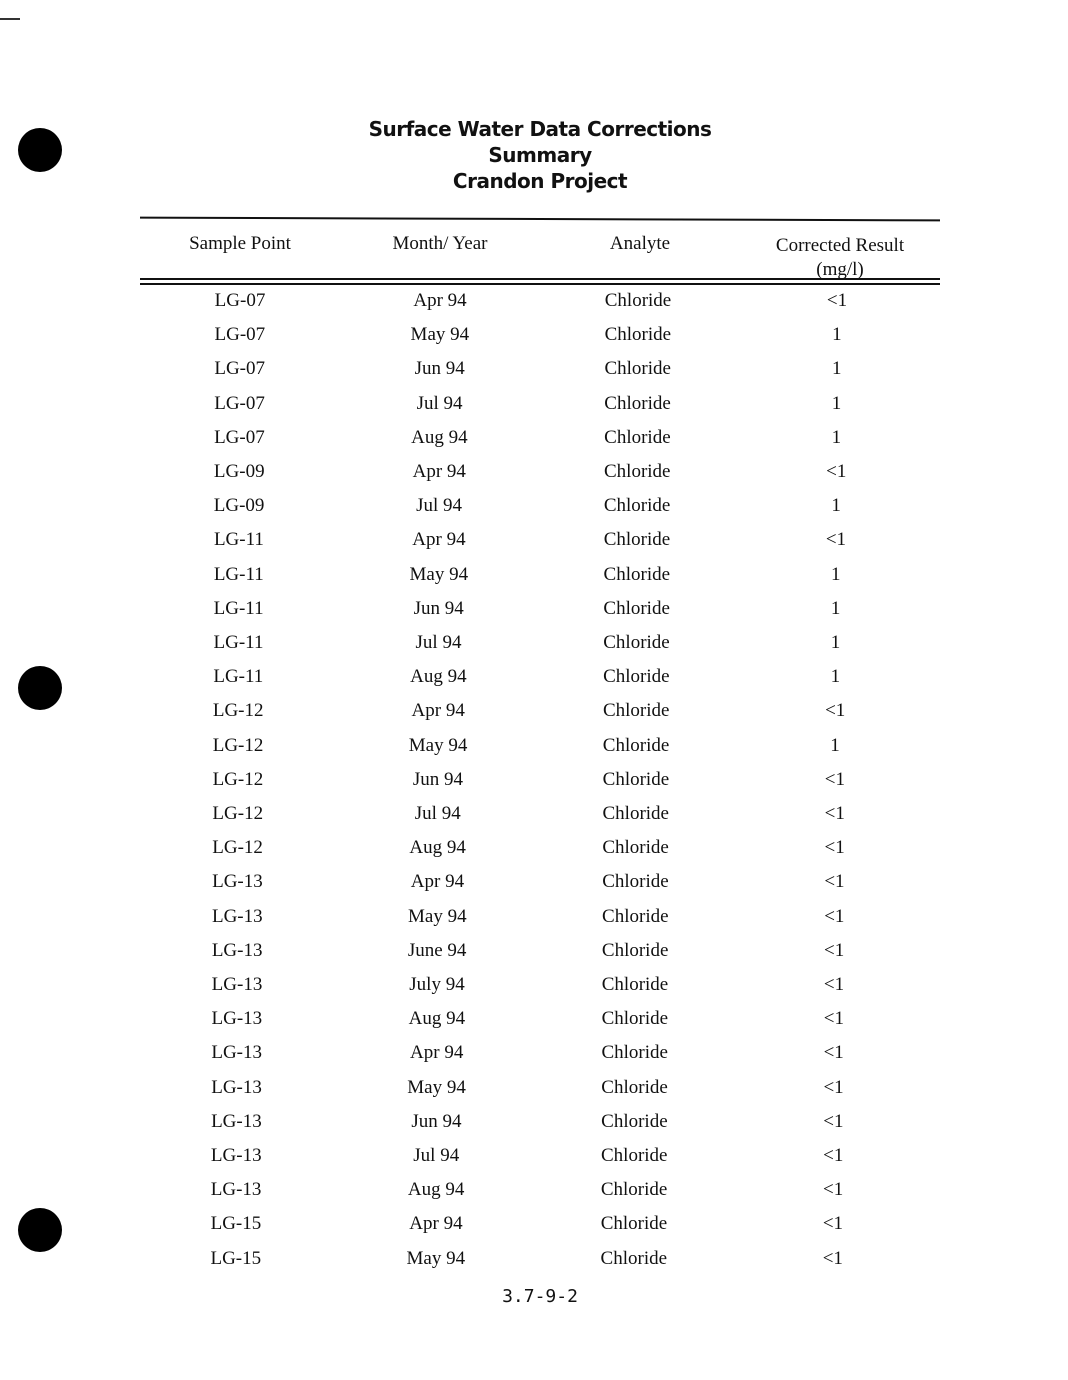 This screenshot has width=1068, height=1380. What do you see at coordinates (240, 243) in the screenshot?
I see `header-sample-point: Sample Point` at bounding box center [240, 243].